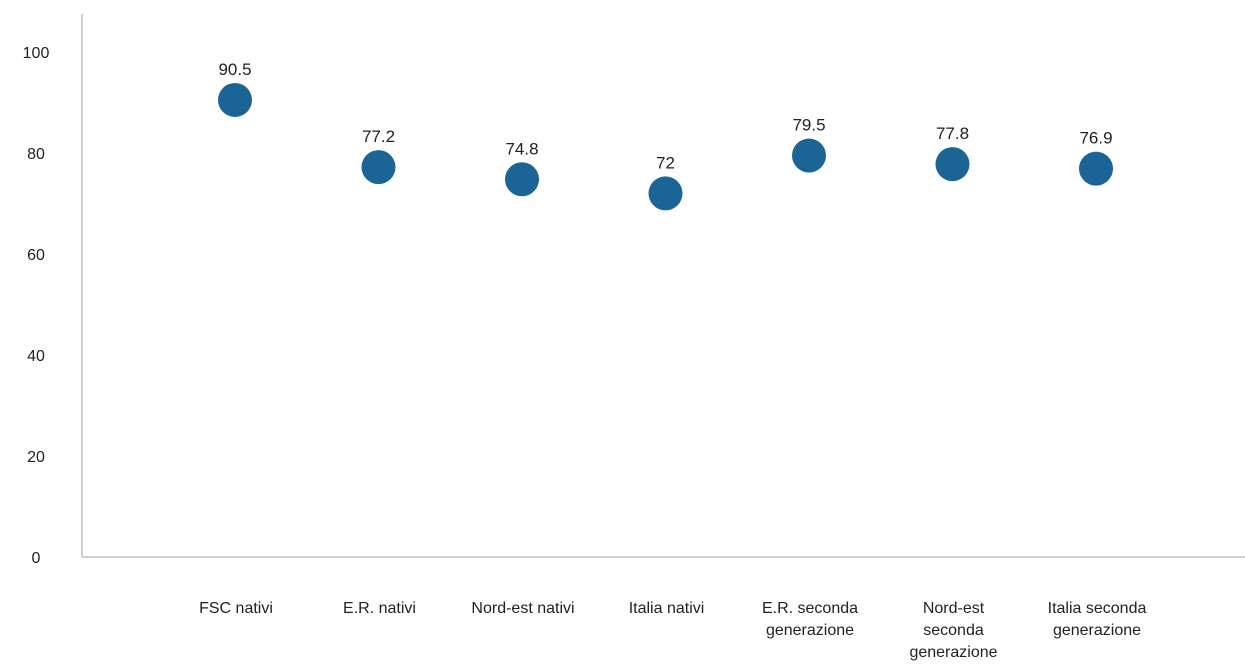 The width and height of the screenshot is (1245, 666). What do you see at coordinates (36, 53) in the screenshot?
I see `y-tick-label: 100` at bounding box center [36, 53].